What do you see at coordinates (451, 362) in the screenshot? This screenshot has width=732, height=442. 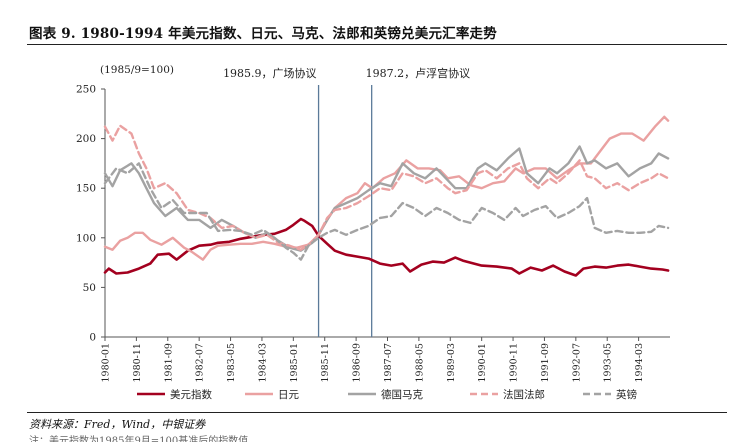 I see `x-tick-label: 1989-03` at bounding box center [451, 362].